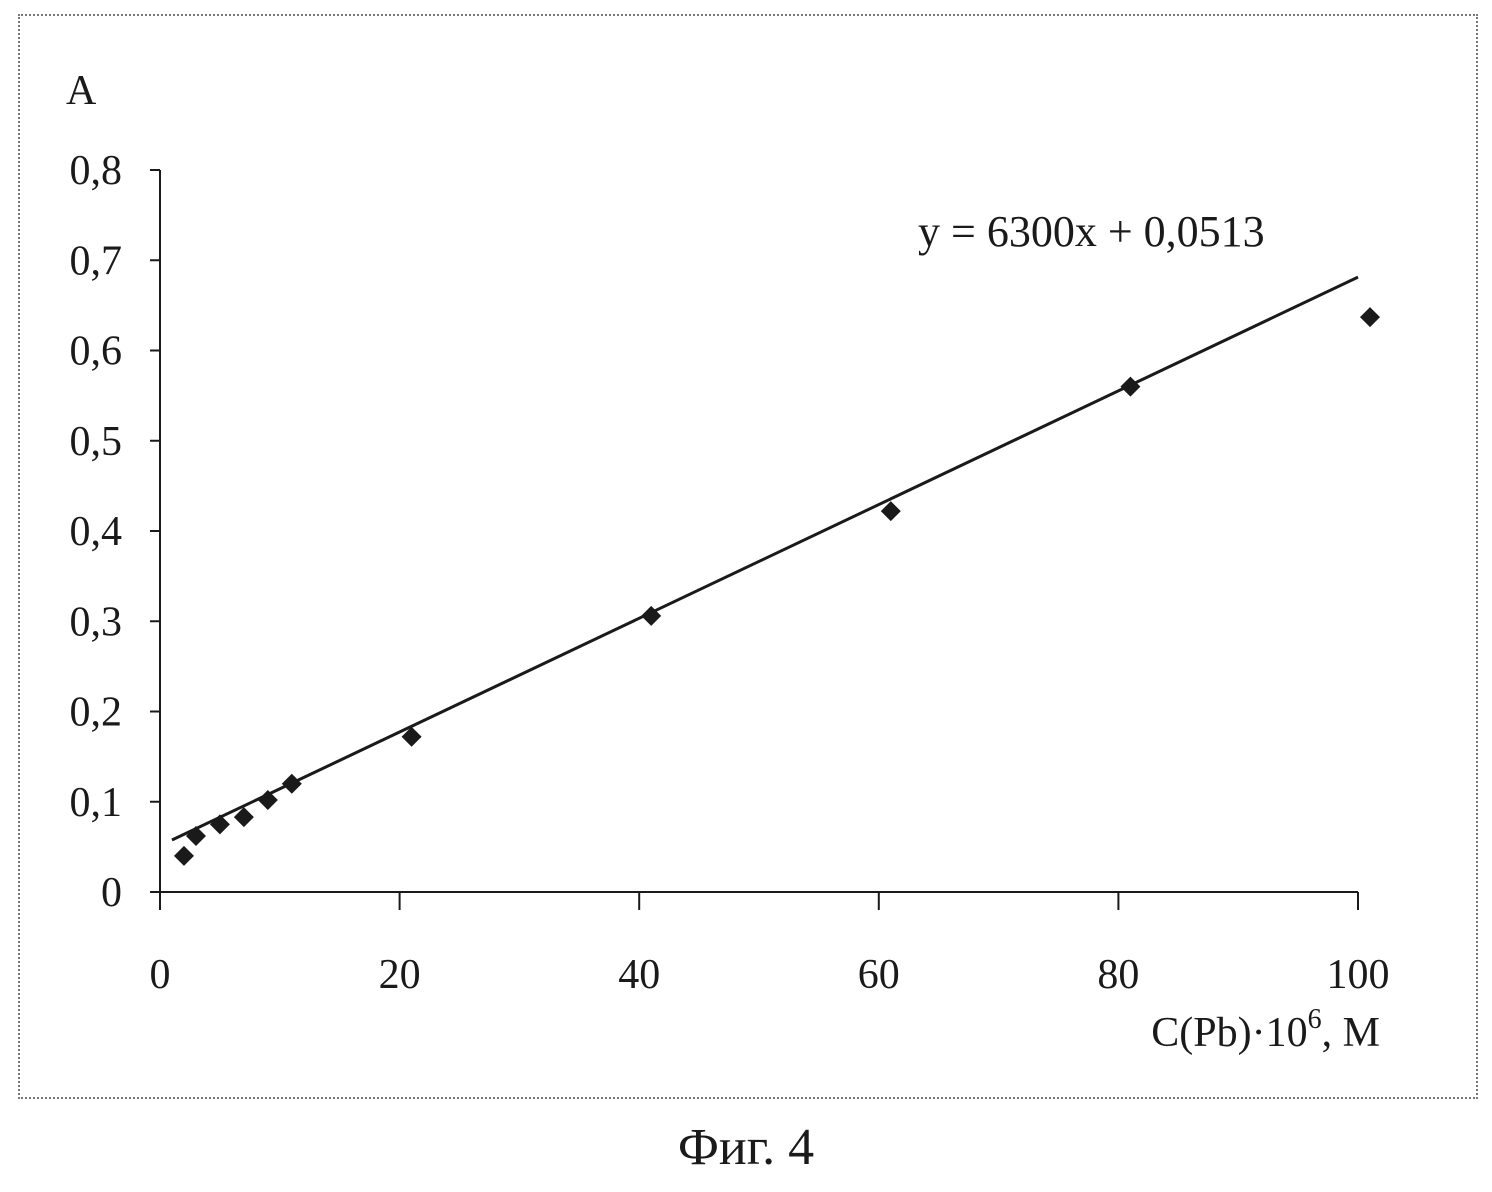 This screenshot has width=1492, height=1192. I want to click on x-axis-label: C(Pb)·106, M, so click(1265, 1030).